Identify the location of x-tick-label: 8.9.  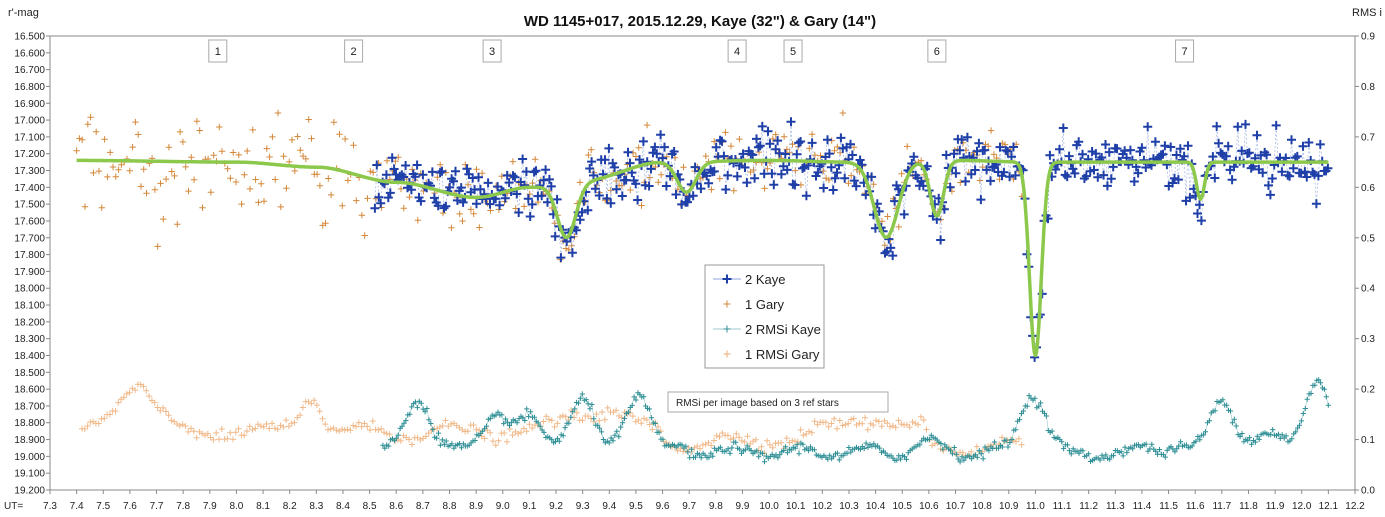
(476, 506).